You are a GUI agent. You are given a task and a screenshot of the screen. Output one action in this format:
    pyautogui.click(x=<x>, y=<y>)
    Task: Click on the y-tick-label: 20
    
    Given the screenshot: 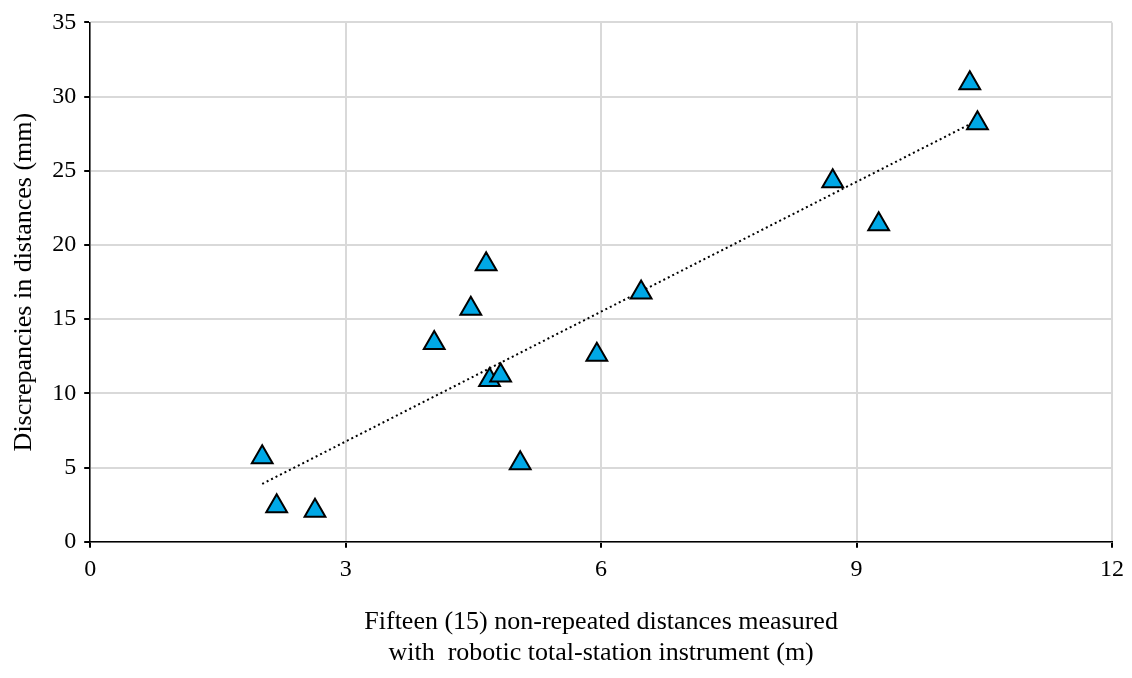 What is the action you would take?
    pyautogui.click(x=64, y=243)
    